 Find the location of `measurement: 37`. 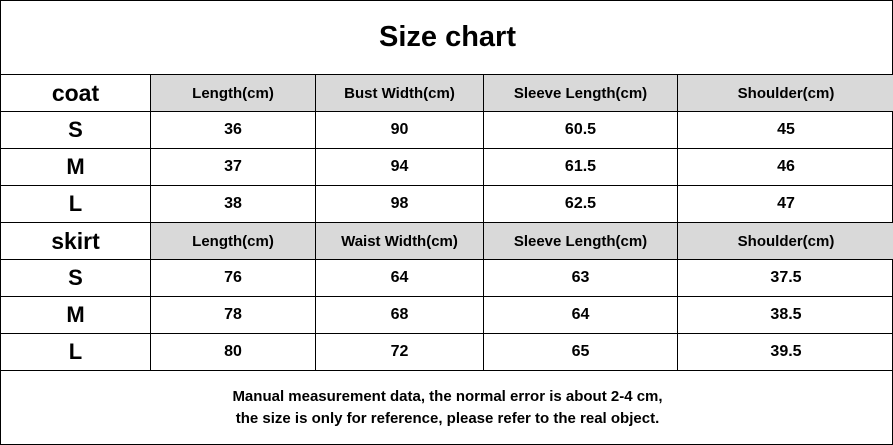

measurement: 37 is located at coordinates (233, 167).